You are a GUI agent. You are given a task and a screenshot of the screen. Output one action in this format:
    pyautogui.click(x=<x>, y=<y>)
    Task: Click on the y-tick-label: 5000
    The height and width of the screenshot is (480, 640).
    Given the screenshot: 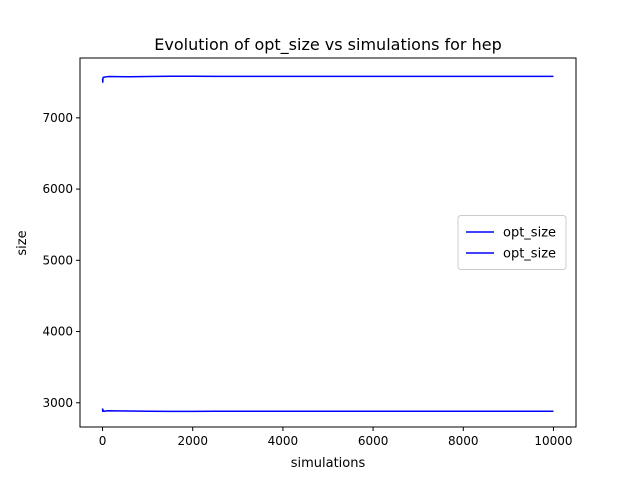 What is the action you would take?
    pyautogui.click(x=57, y=260)
    